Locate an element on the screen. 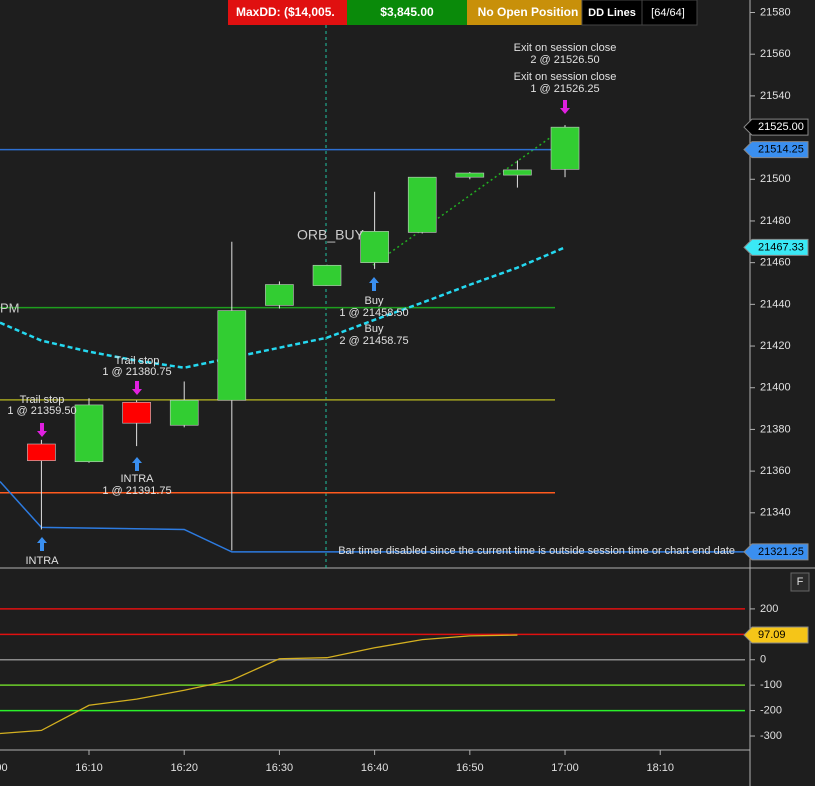 The width and height of the screenshot is (815, 786). y-tick-label: 21500 is located at coordinates (775, 179).